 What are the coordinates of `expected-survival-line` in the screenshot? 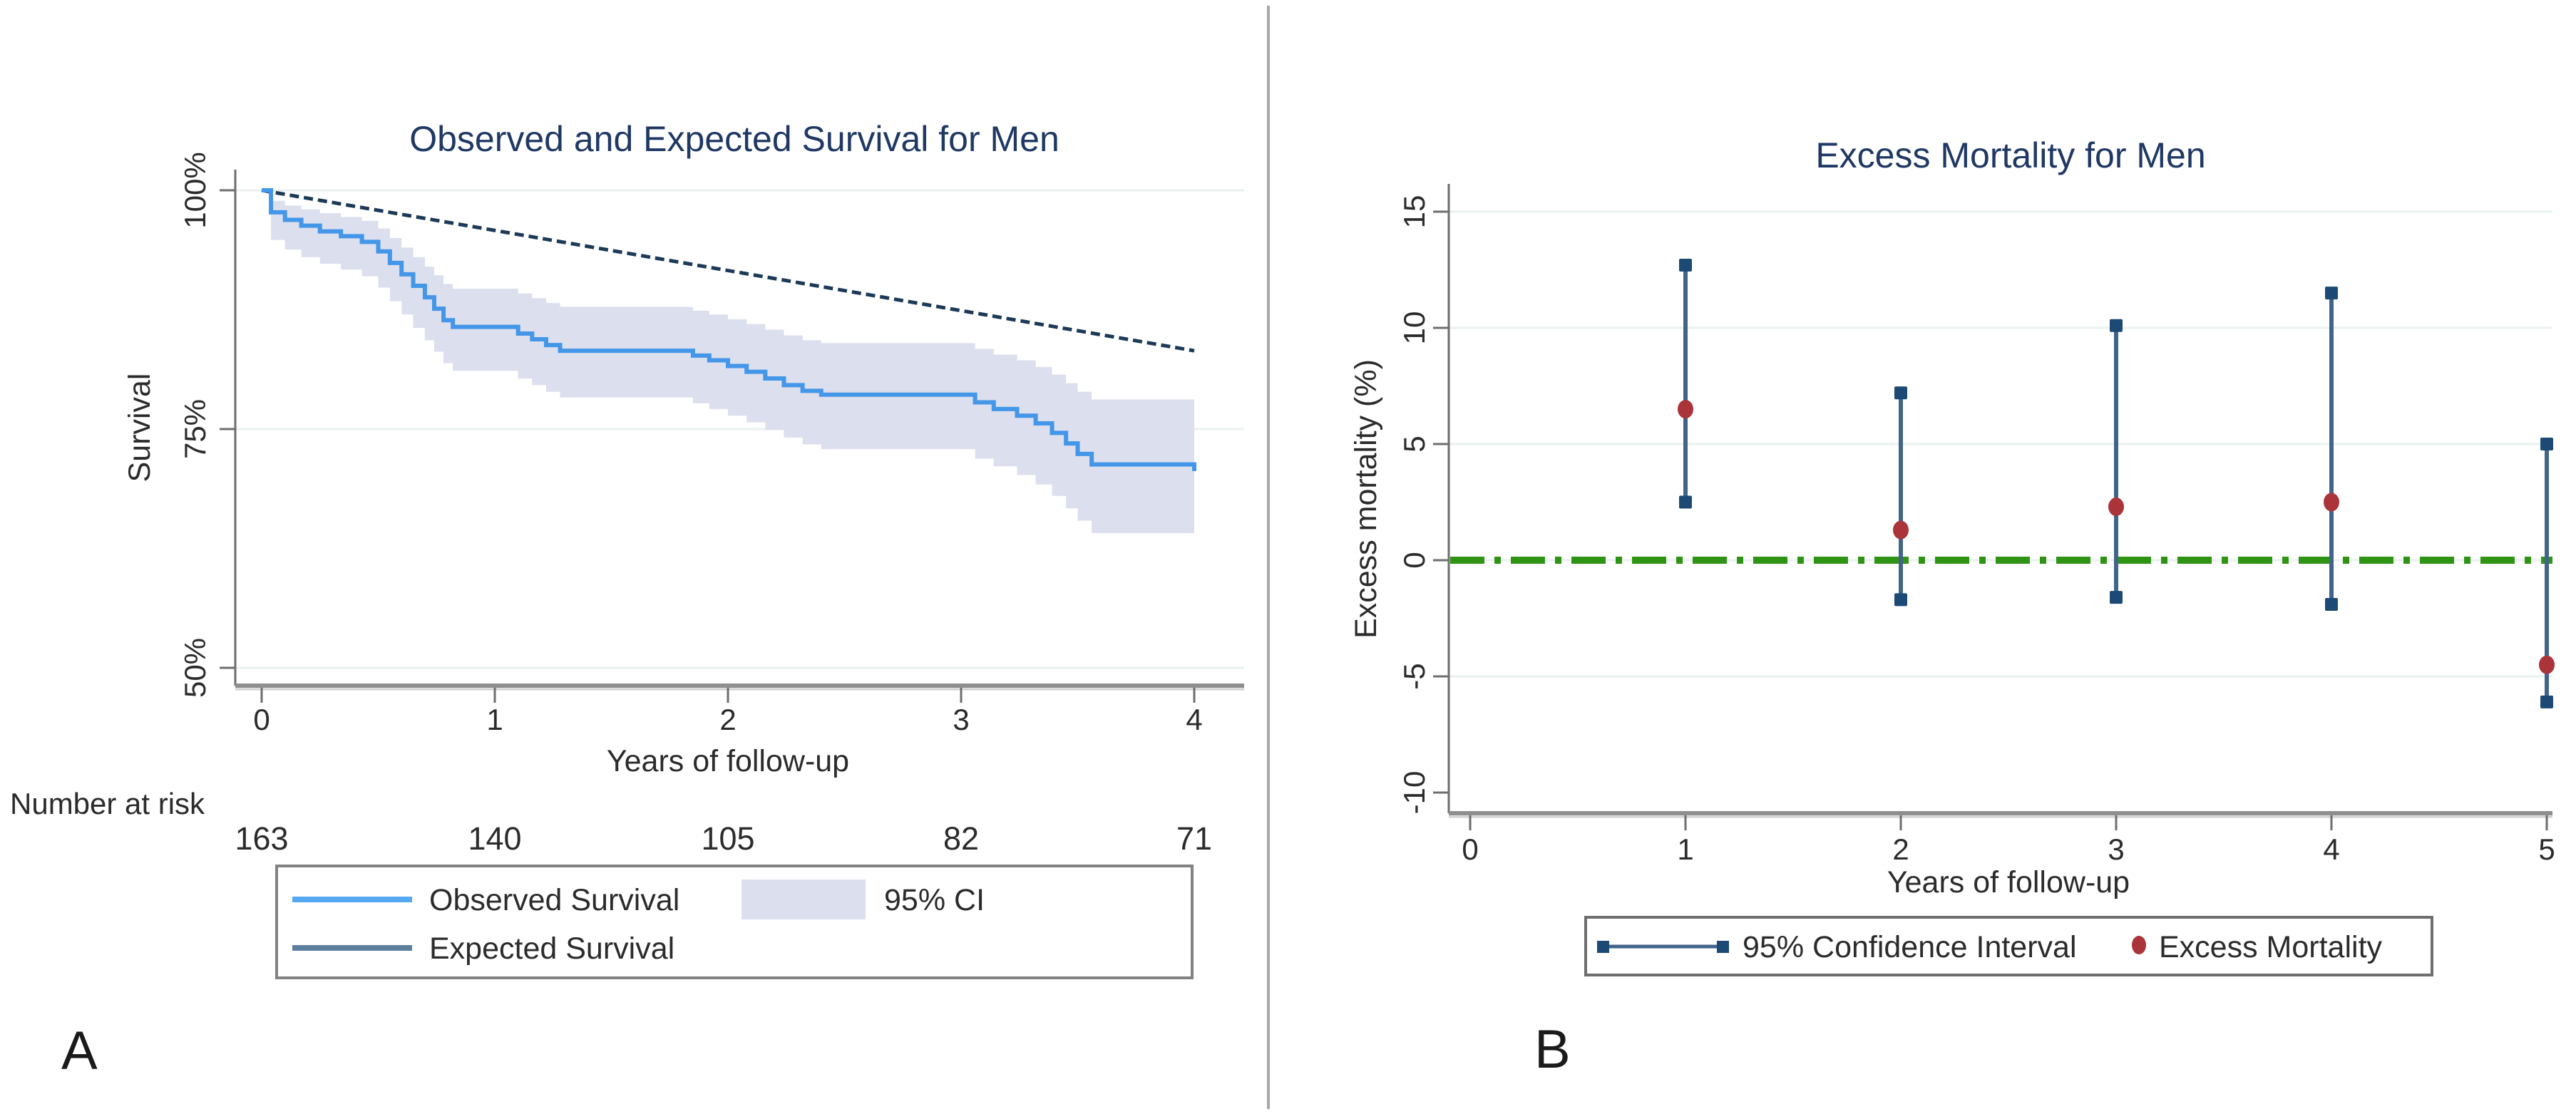 It's located at (728, 270).